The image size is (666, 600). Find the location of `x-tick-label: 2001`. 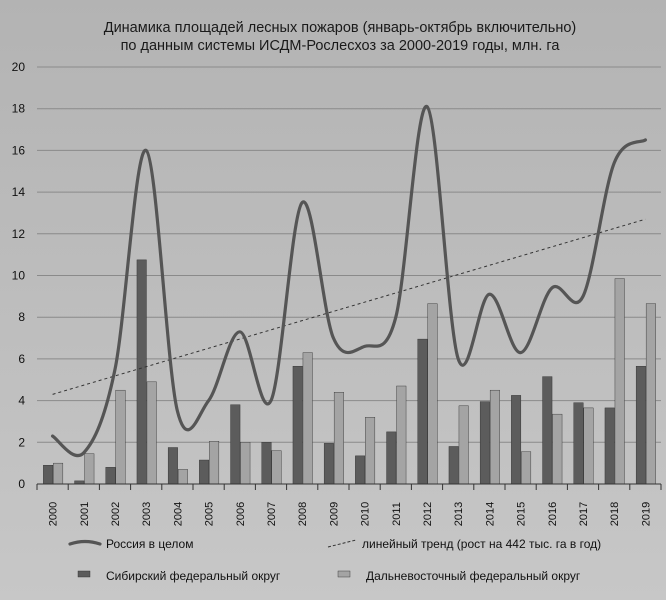

x-tick-label: 2001 is located at coordinates (85, 514).